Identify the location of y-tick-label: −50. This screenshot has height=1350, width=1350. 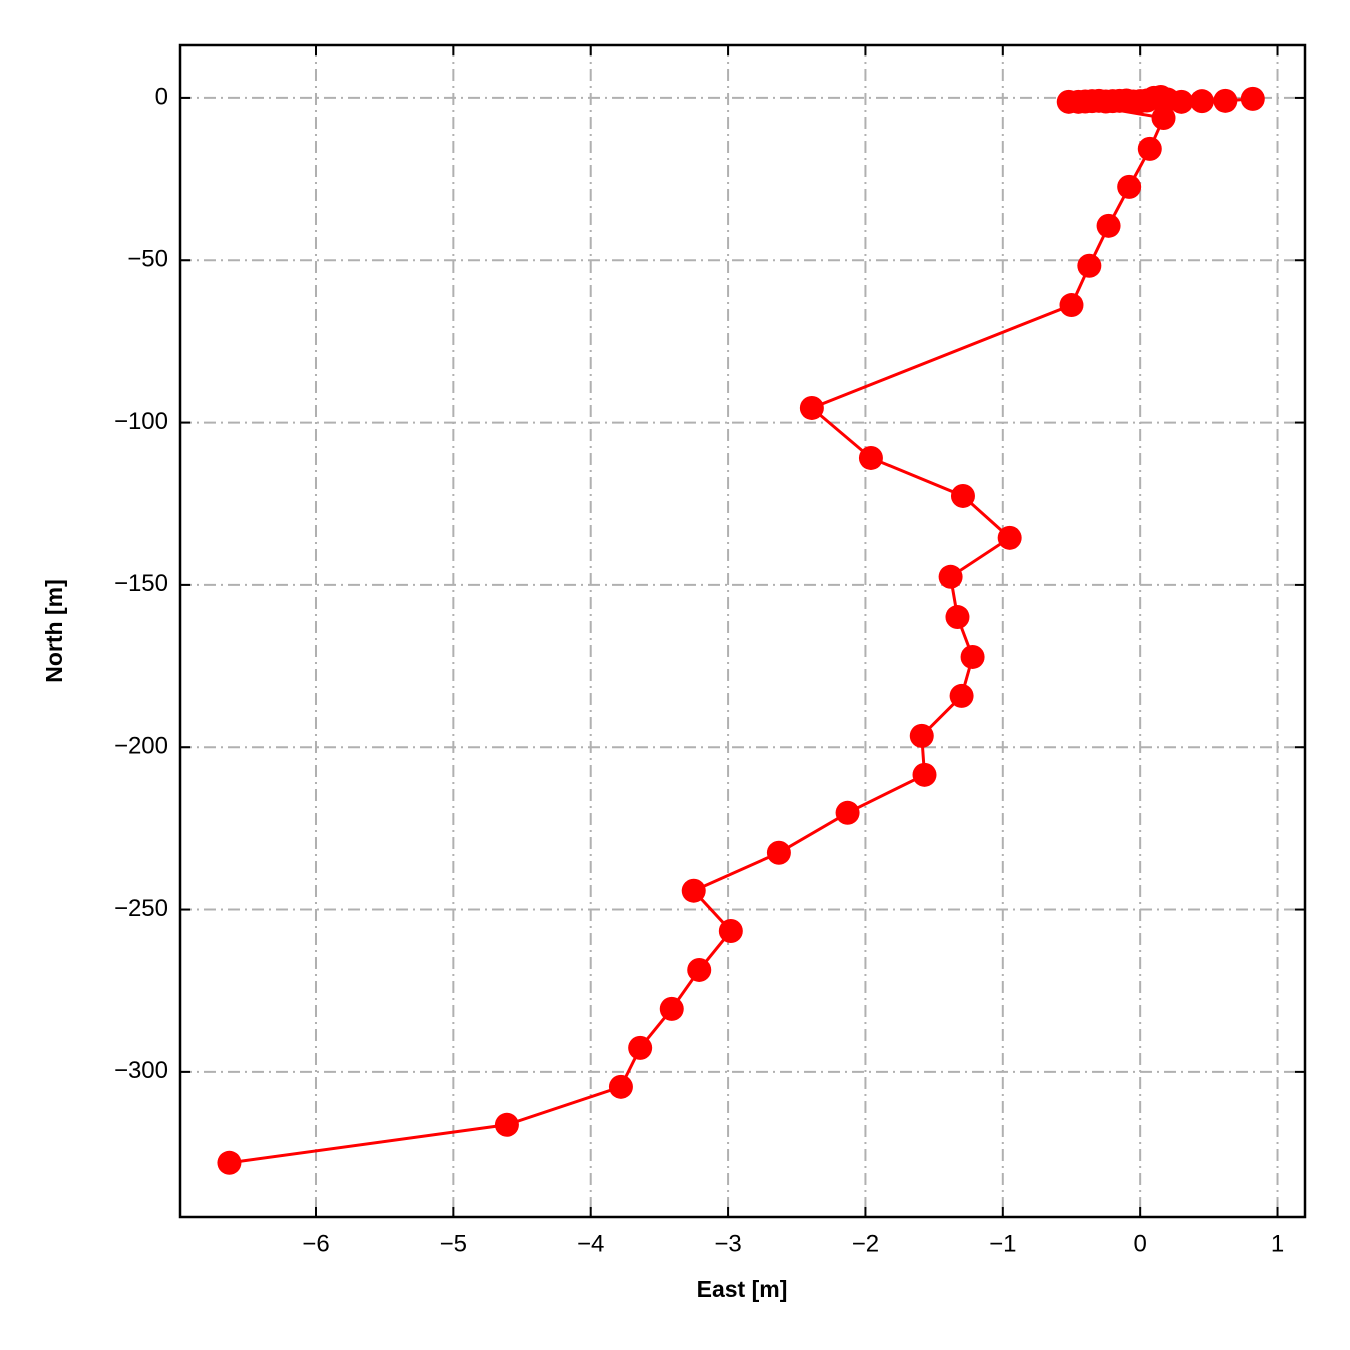
(147, 259).